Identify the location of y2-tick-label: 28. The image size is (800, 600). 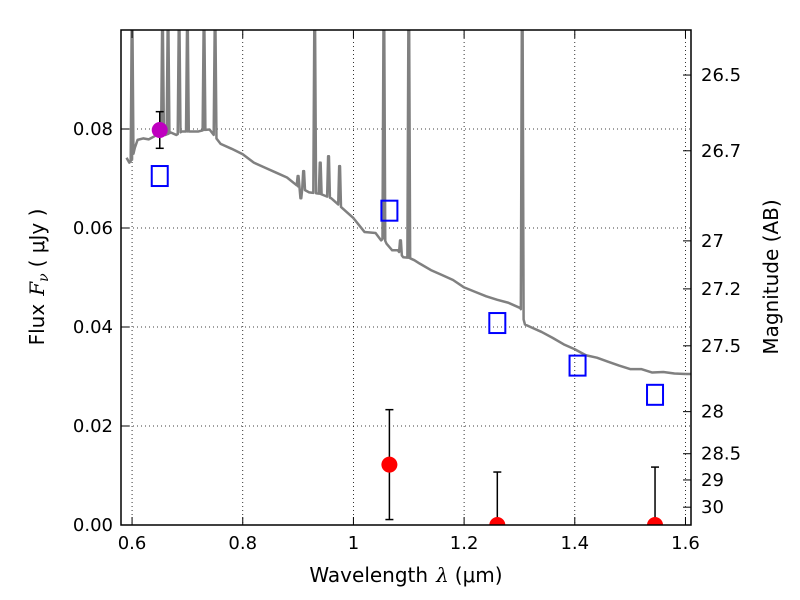
(712, 412).